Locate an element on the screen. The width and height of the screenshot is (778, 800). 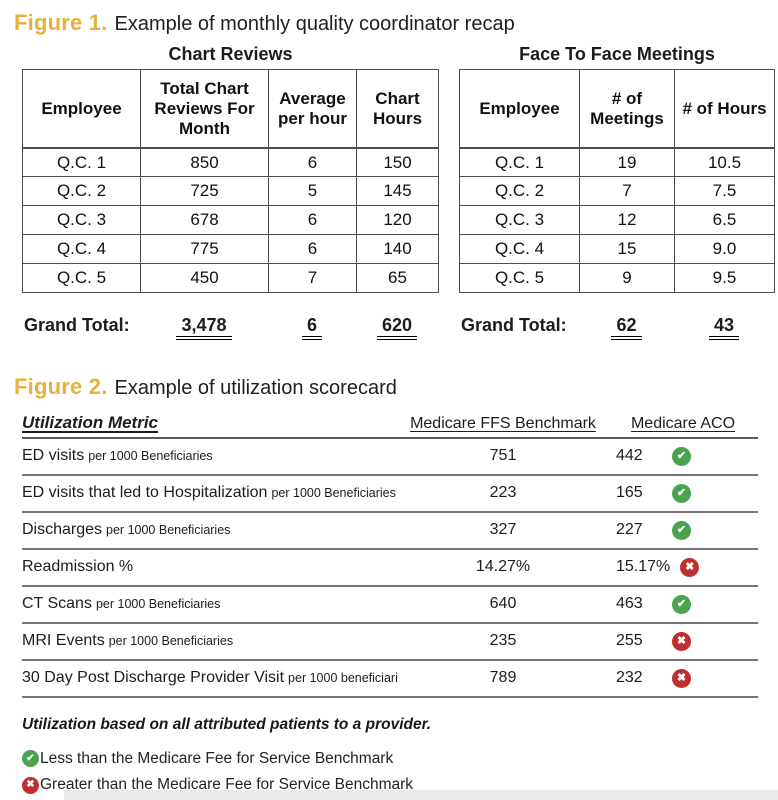
metric-name: ED visits is located at coordinates (53, 456).